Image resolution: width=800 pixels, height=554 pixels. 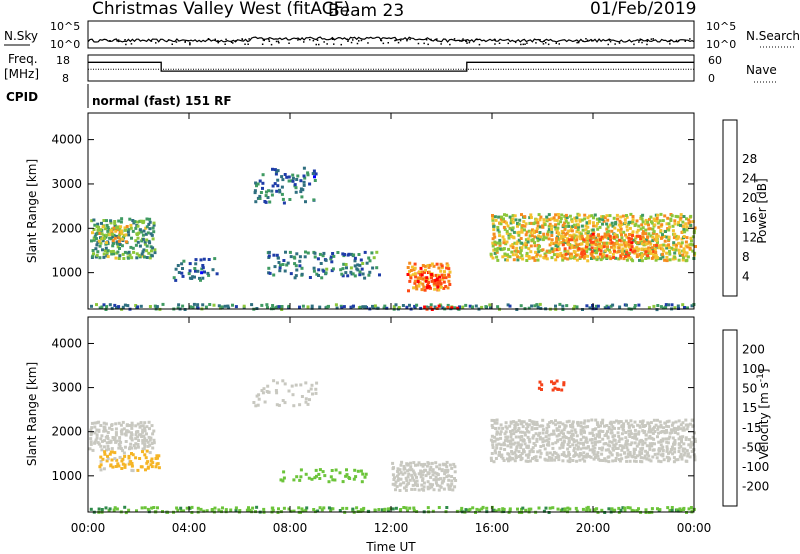 What do you see at coordinates (66, 228) in the screenshot?
I see `y-tick-label: 2000` at bounding box center [66, 228].